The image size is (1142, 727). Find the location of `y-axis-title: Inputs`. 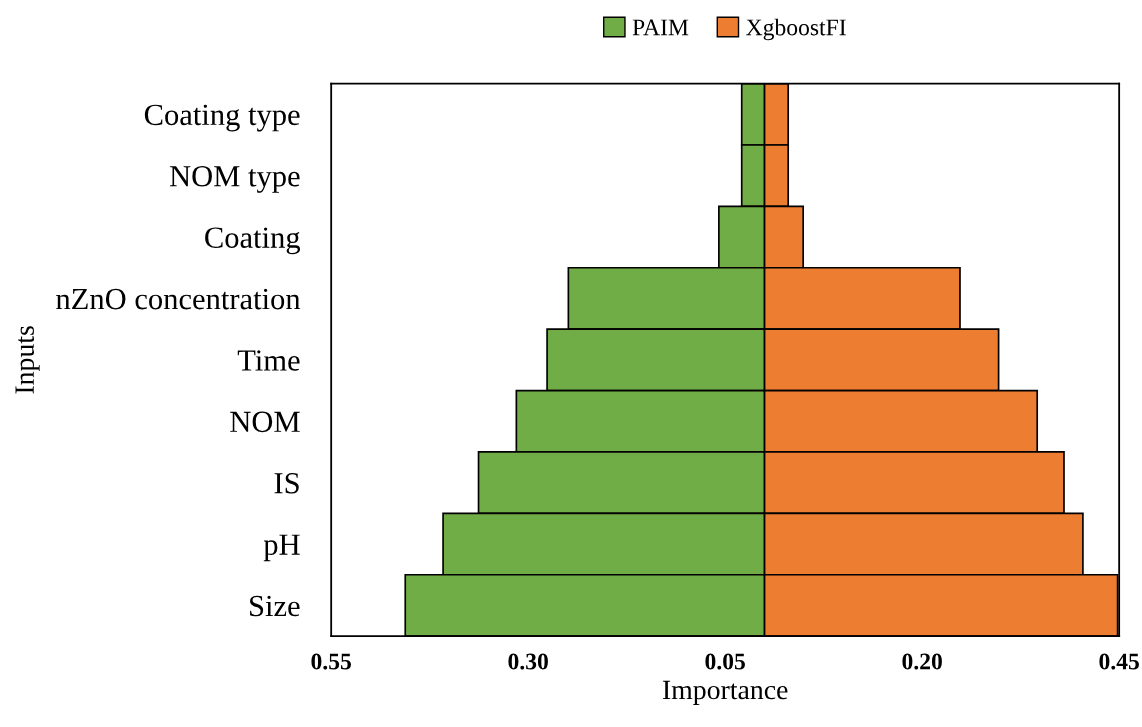

y-axis-title: Inputs is located at coordinates (27, 360).